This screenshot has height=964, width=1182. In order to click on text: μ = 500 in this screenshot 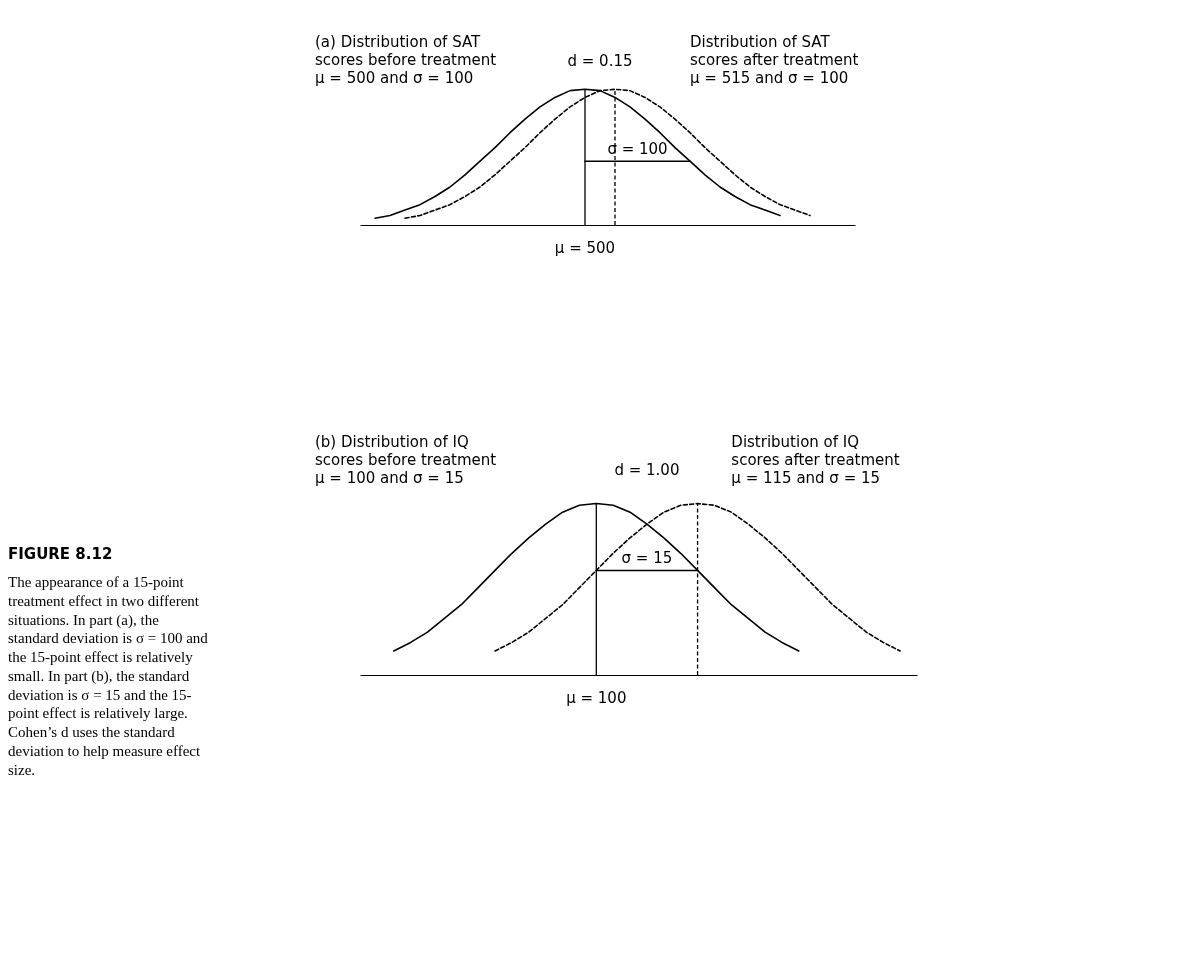, I will do `click(585, 248)`.